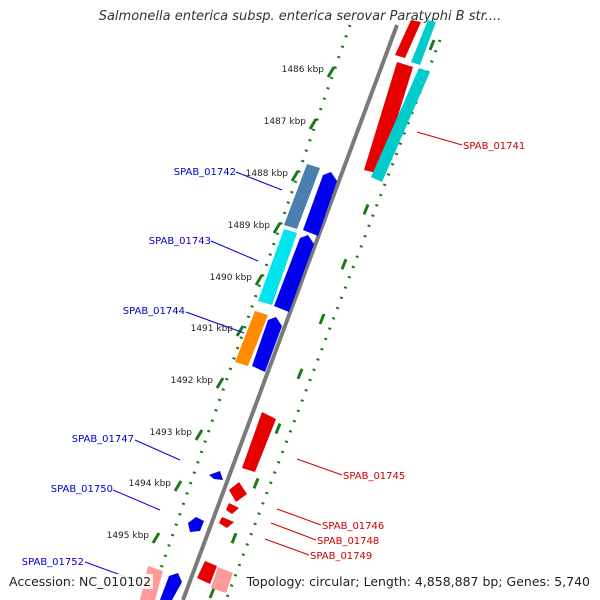 The image size is (600, 600). What do you see at coordinates (171, 586) in the screenshot?
I see `gene-bottom-blue` at bounding box center [171, 586].